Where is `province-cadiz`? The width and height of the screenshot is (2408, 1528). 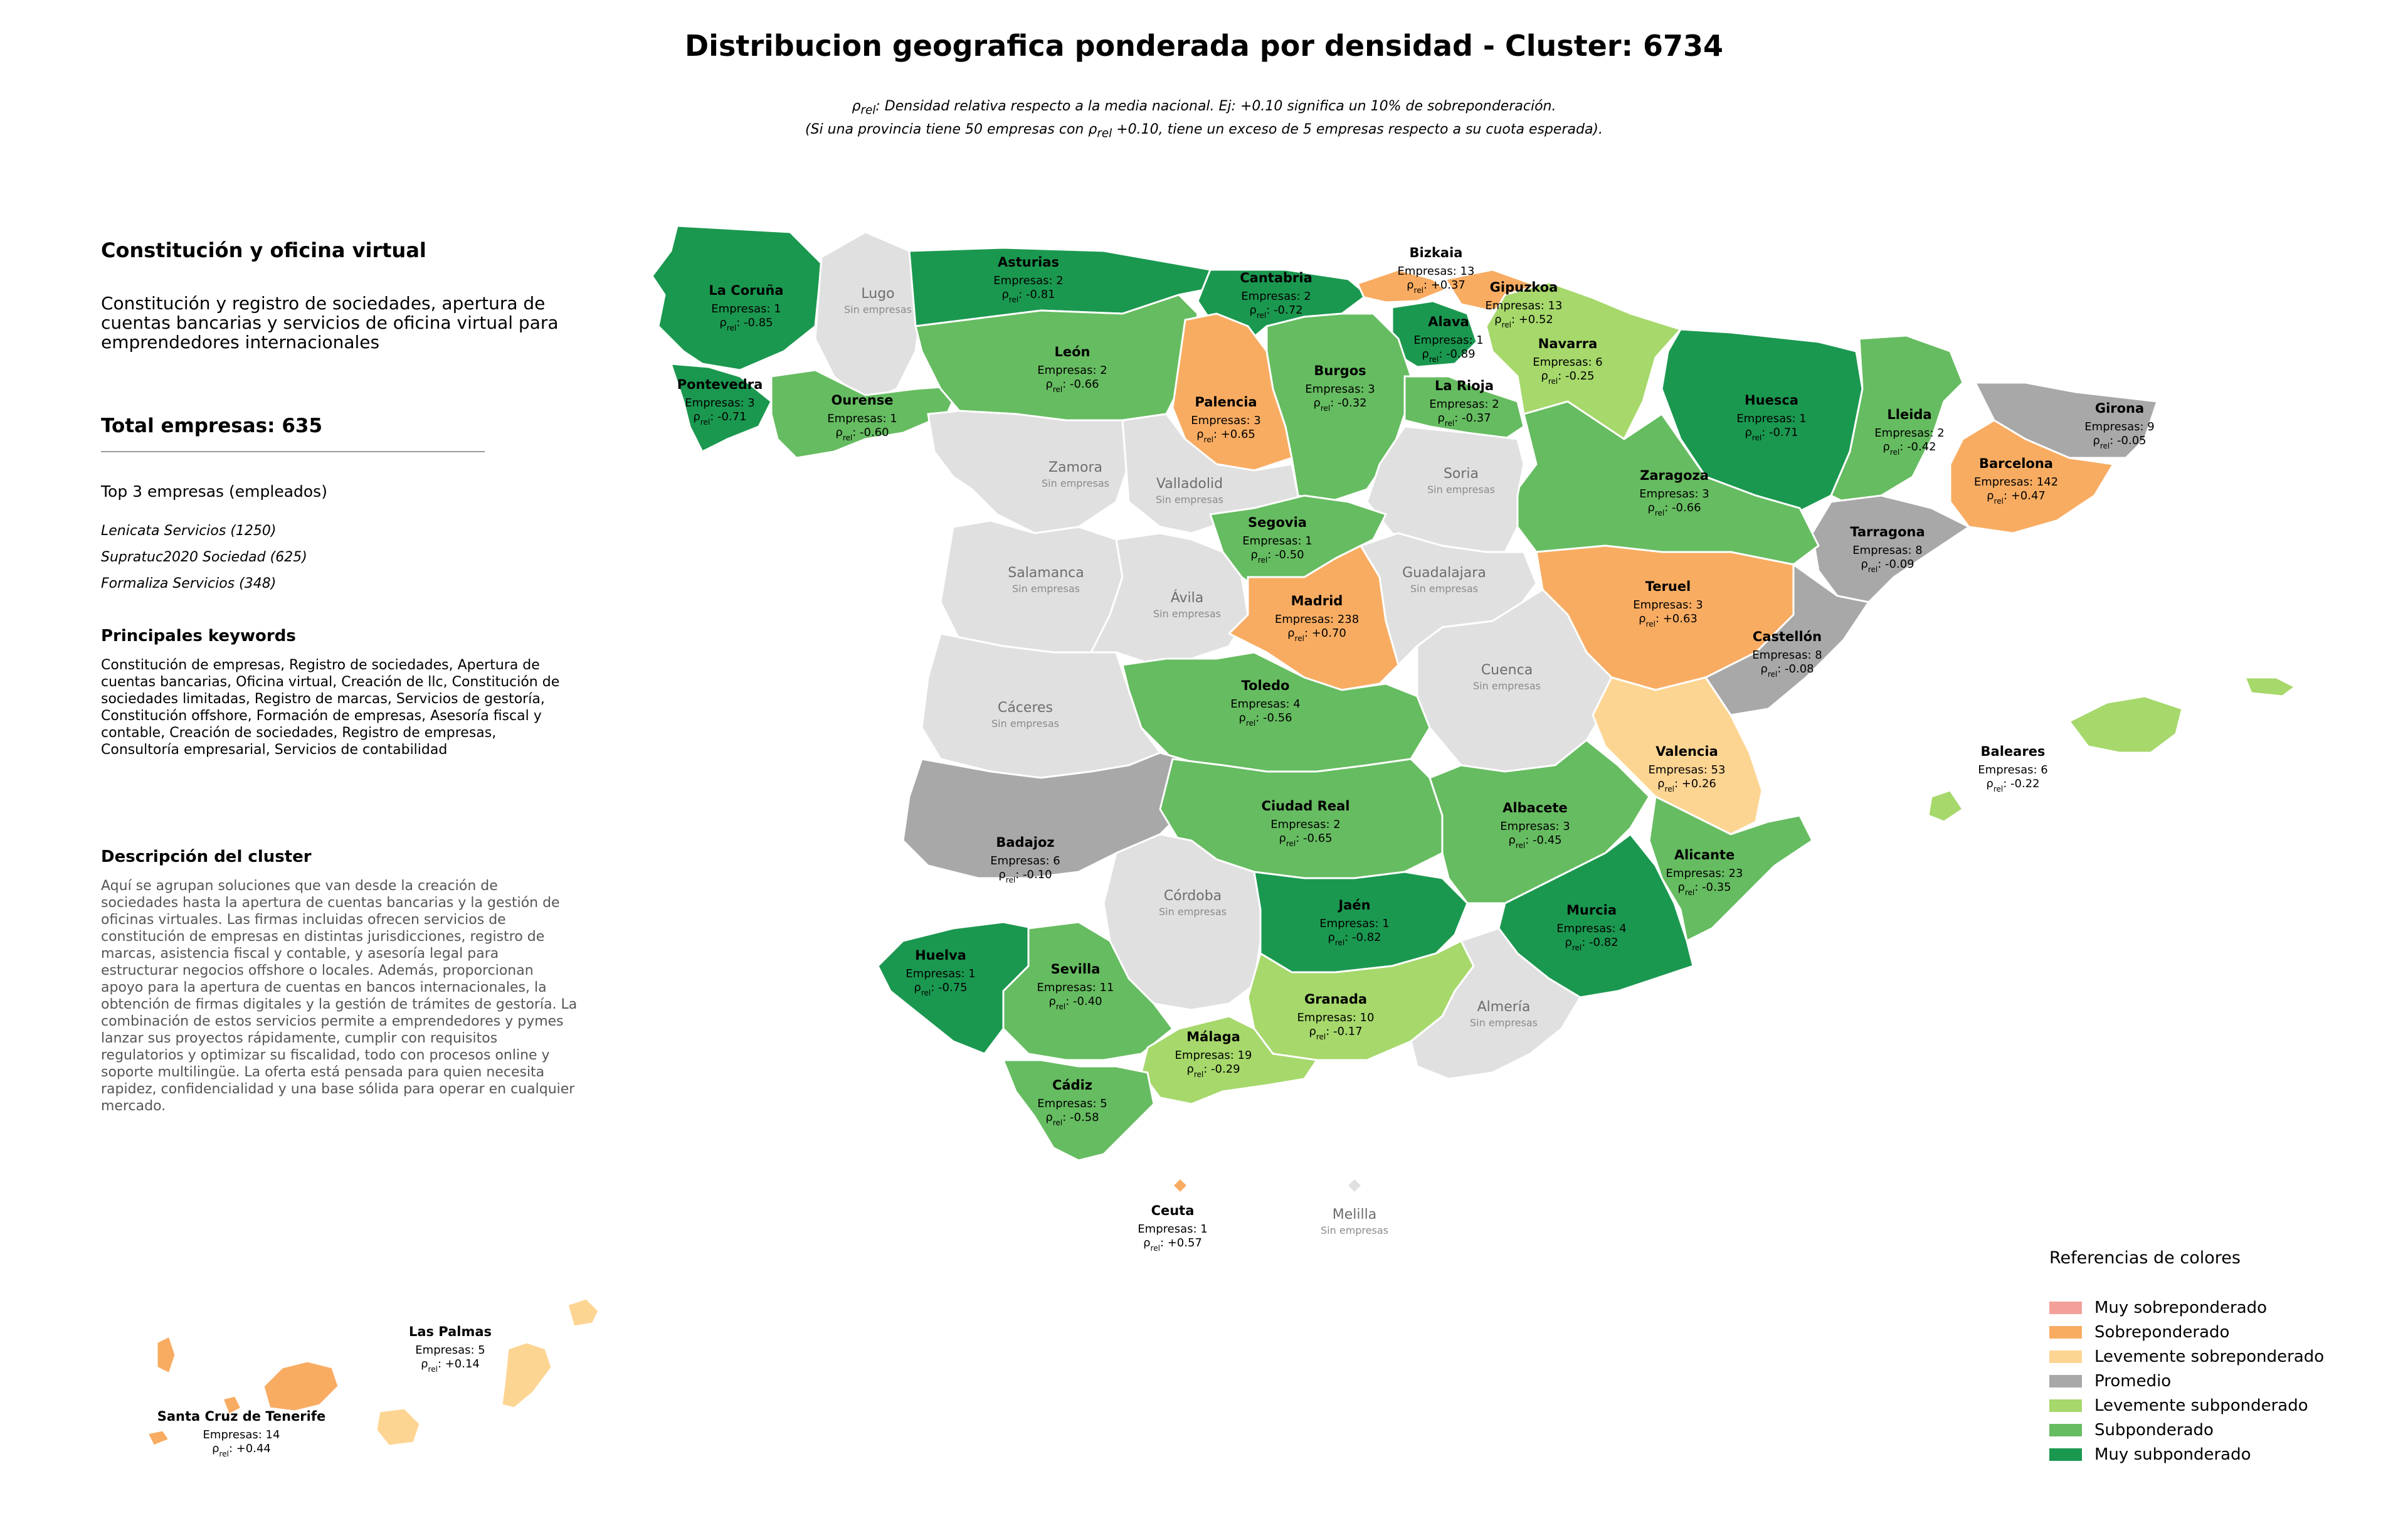 province-cadiz is located at coordinates (1078, 1110).